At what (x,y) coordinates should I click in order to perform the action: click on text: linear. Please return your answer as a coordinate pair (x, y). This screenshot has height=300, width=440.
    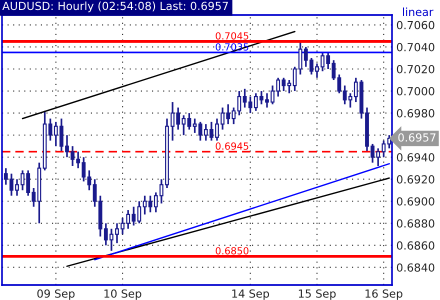
    Looking at the image, I should click on (418, 12).